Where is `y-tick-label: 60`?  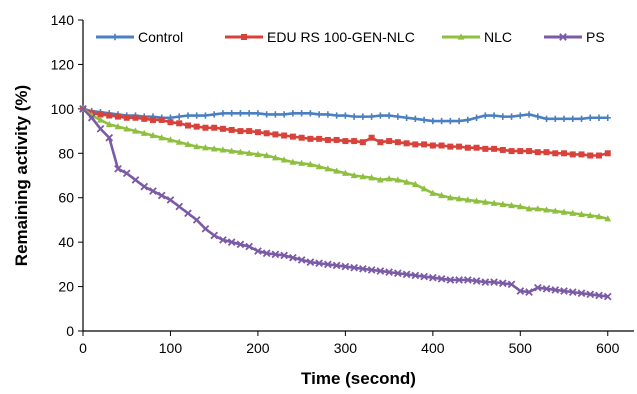
y-tick-label: 60 is located at coordinates (66, 198).